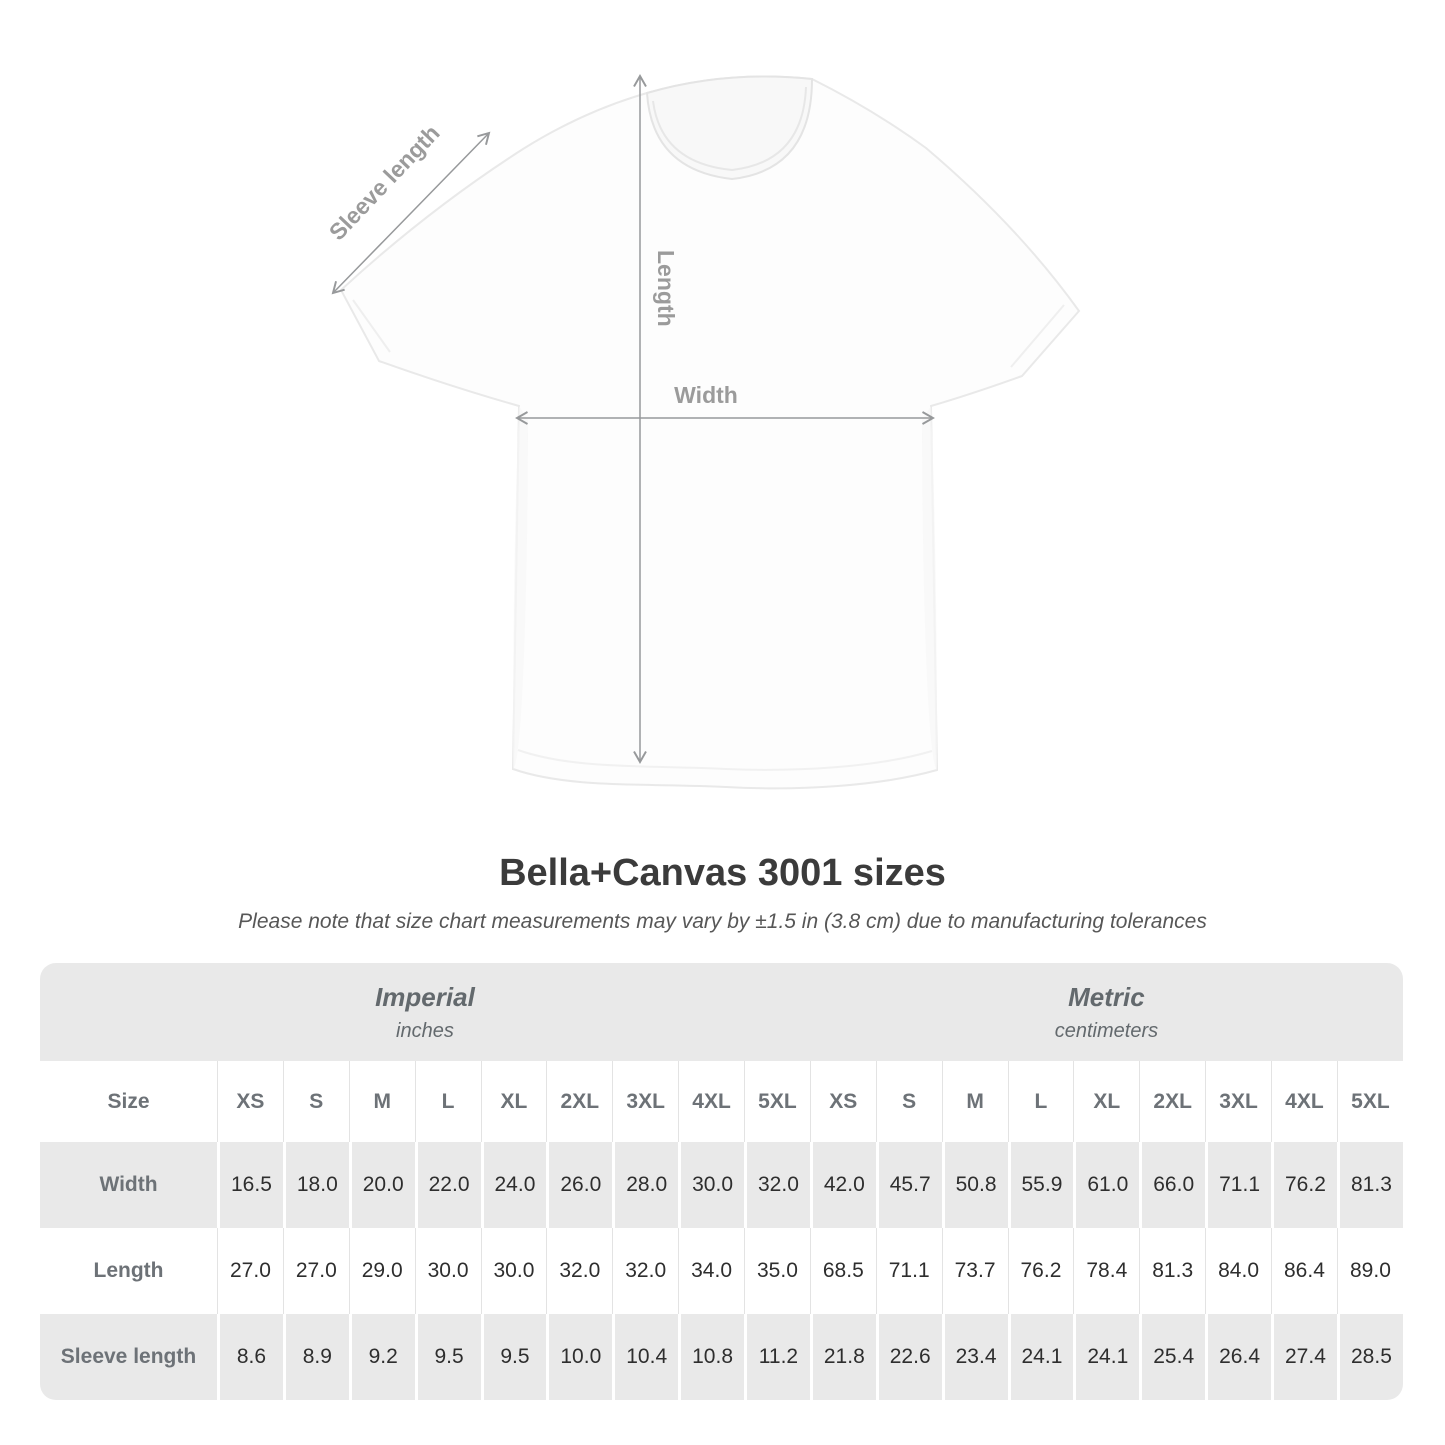  What do you see at coordinates (425, 1030) in the screenshot?
I see `imperial-unit: inches` at bounding box center [425, 1030].